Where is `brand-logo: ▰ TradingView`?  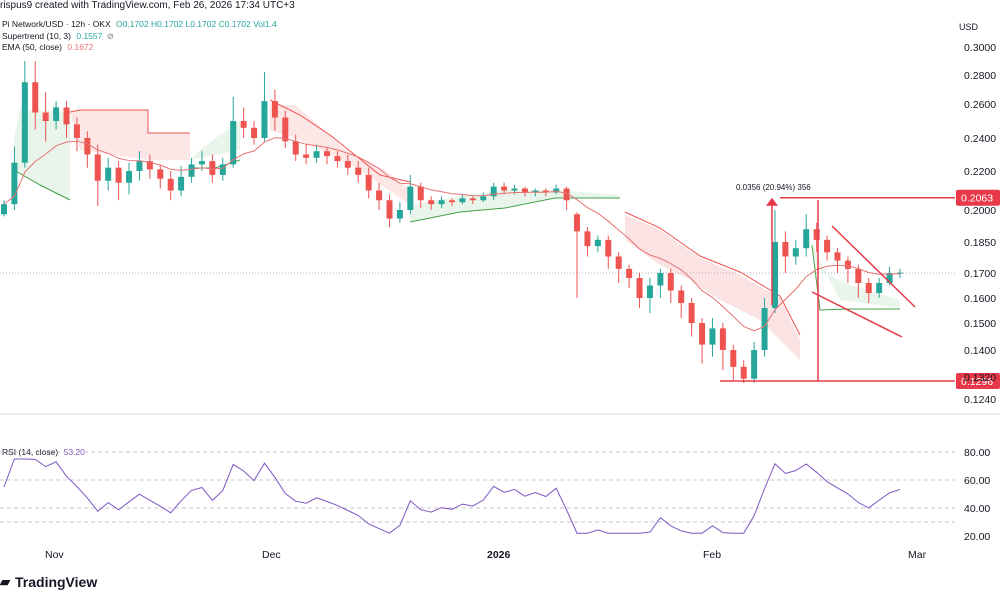
brand-logo: ▰ TradingView is located at coordinates (48, 582).